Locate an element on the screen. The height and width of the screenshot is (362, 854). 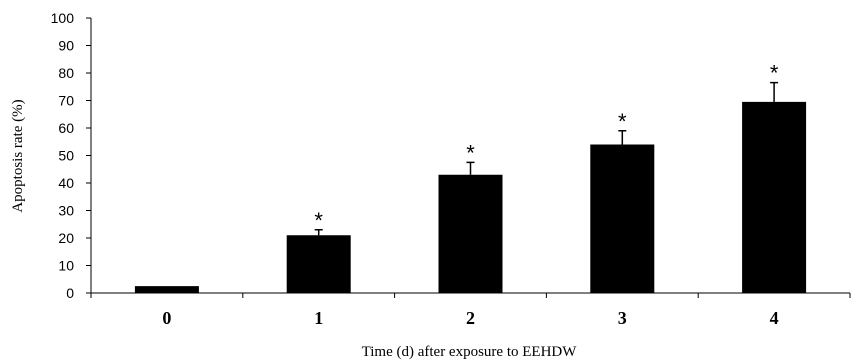
x-tick-label: 1 is located at coordinates (318, 318).